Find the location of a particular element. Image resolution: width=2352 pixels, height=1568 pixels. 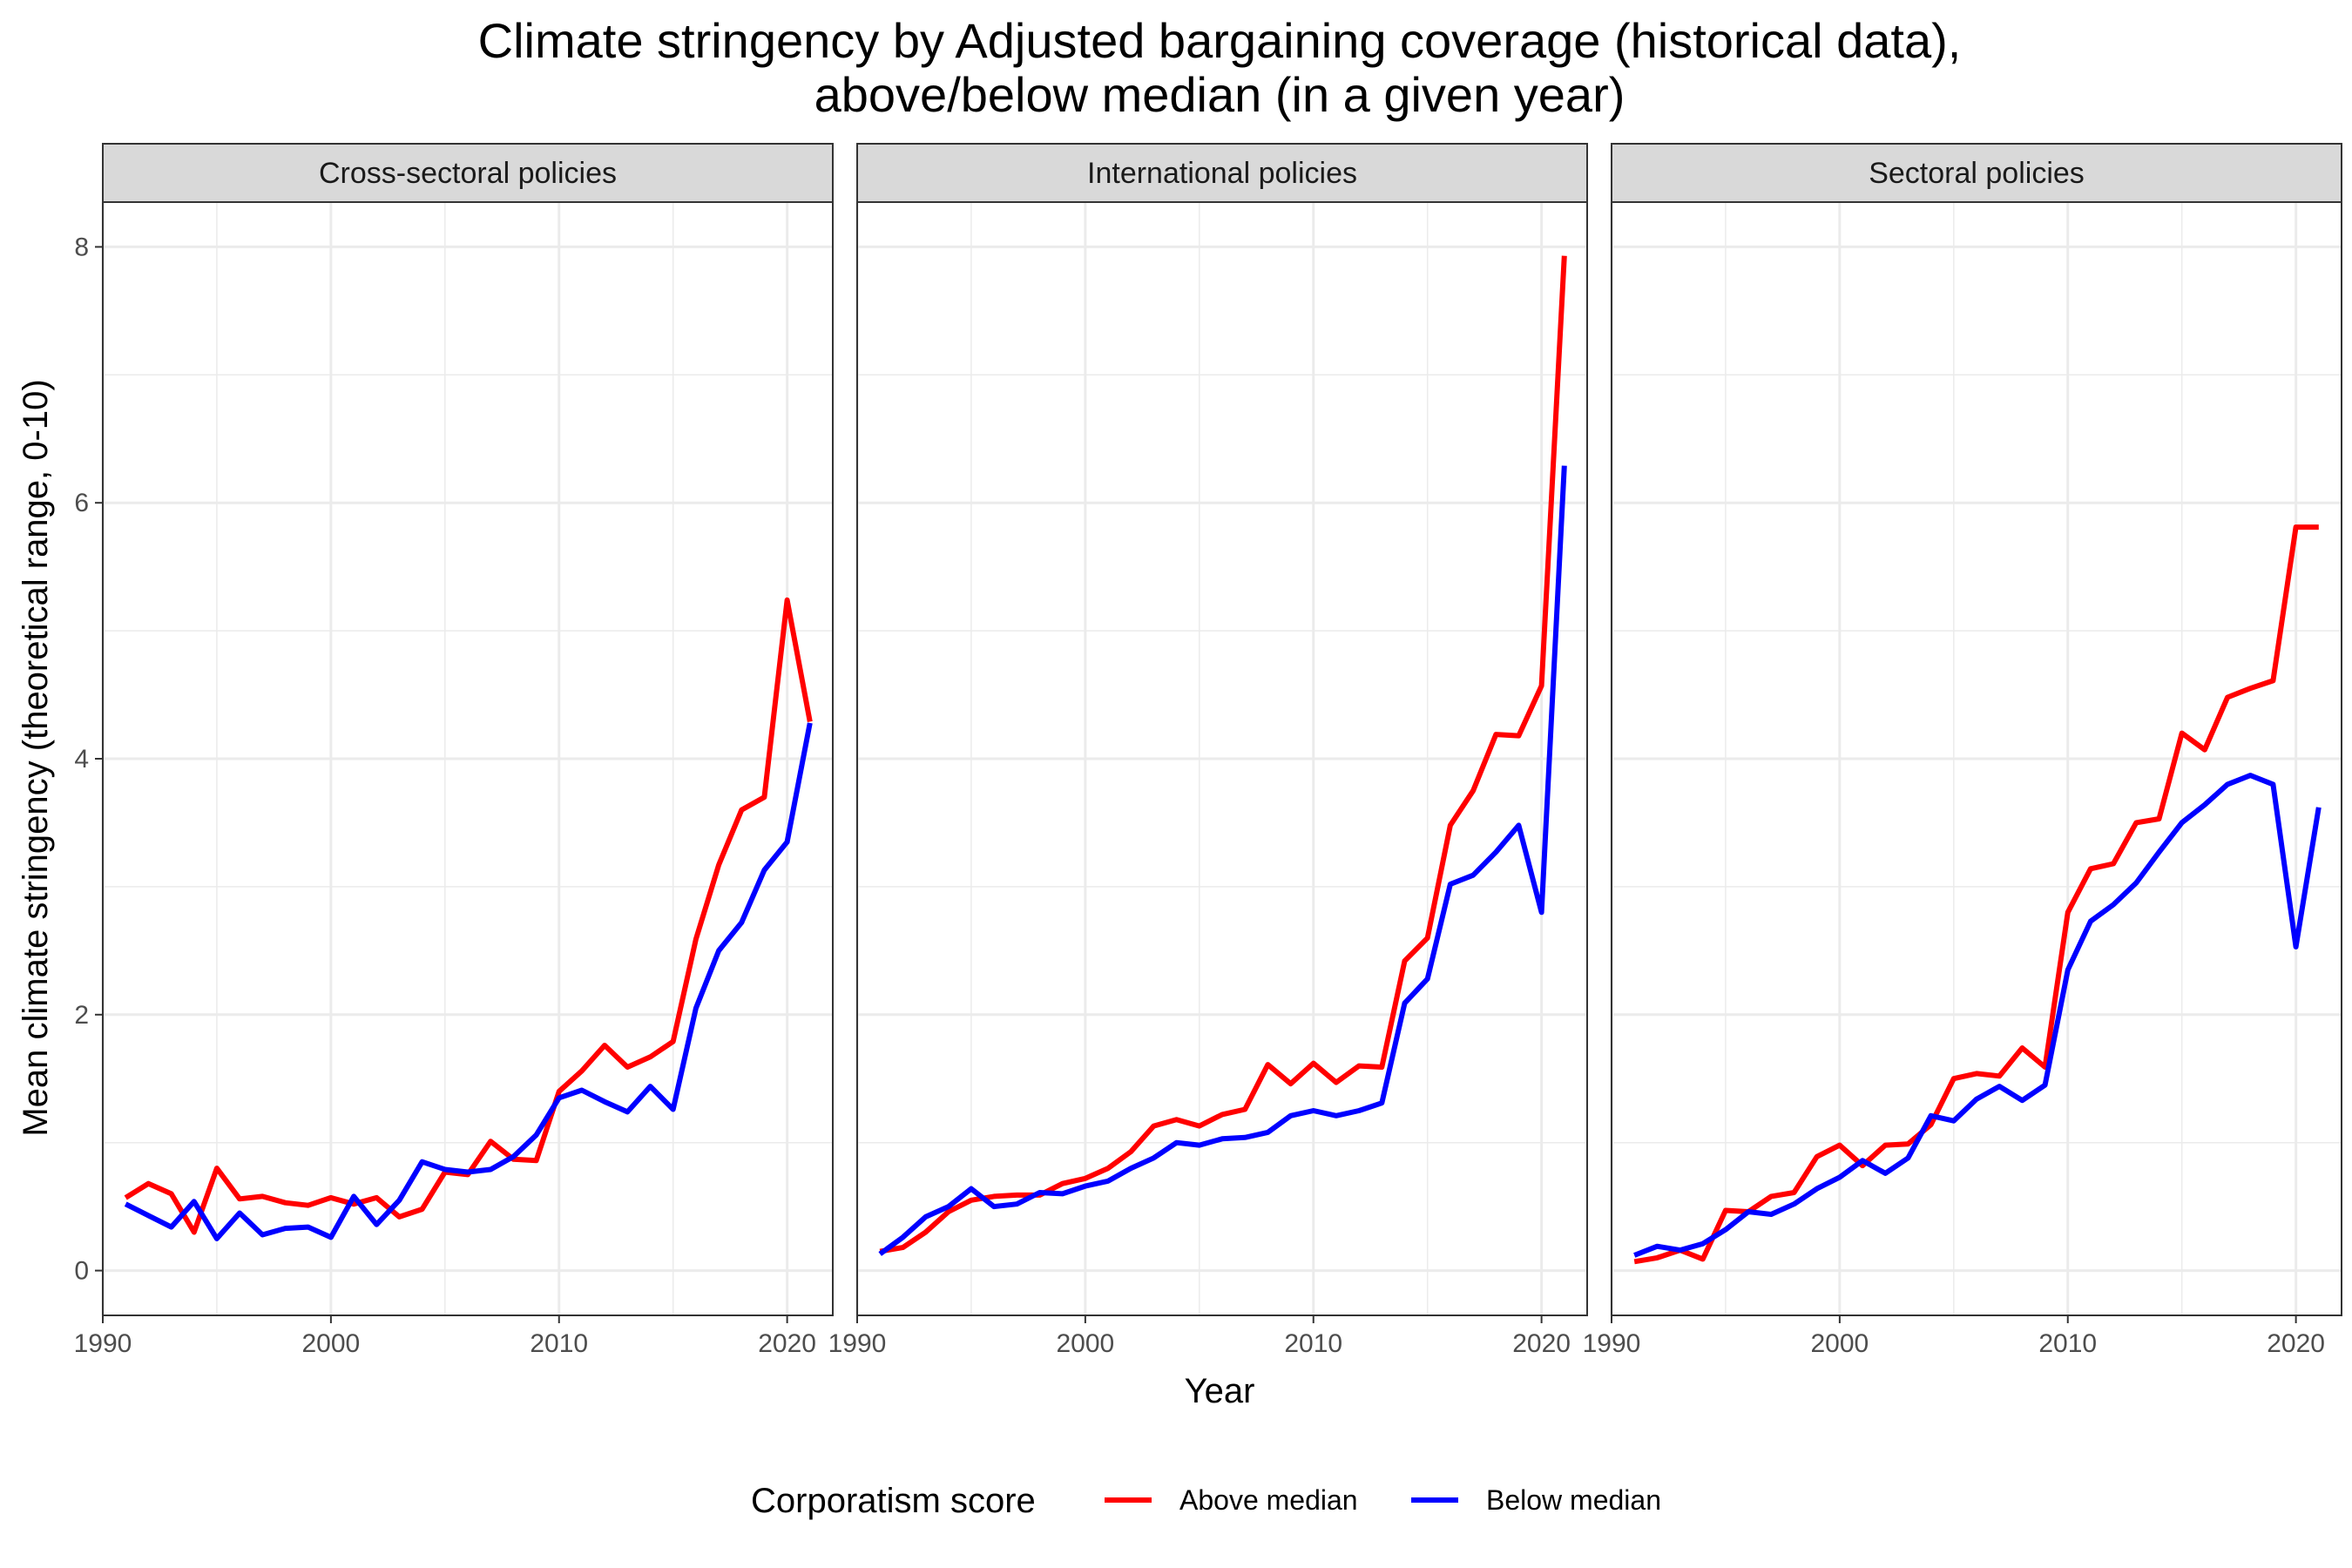

strip-label-cross-sectoral-policies: Cross-sectoral policies is located at coordinates (468, 173).